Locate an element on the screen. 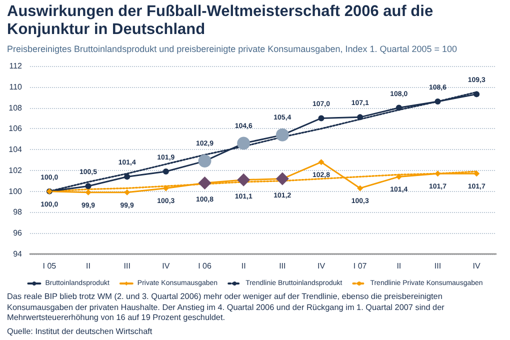 This screenshot has height=340, width=510. y-tick-label: 100 is located at coordinates (15, 191).